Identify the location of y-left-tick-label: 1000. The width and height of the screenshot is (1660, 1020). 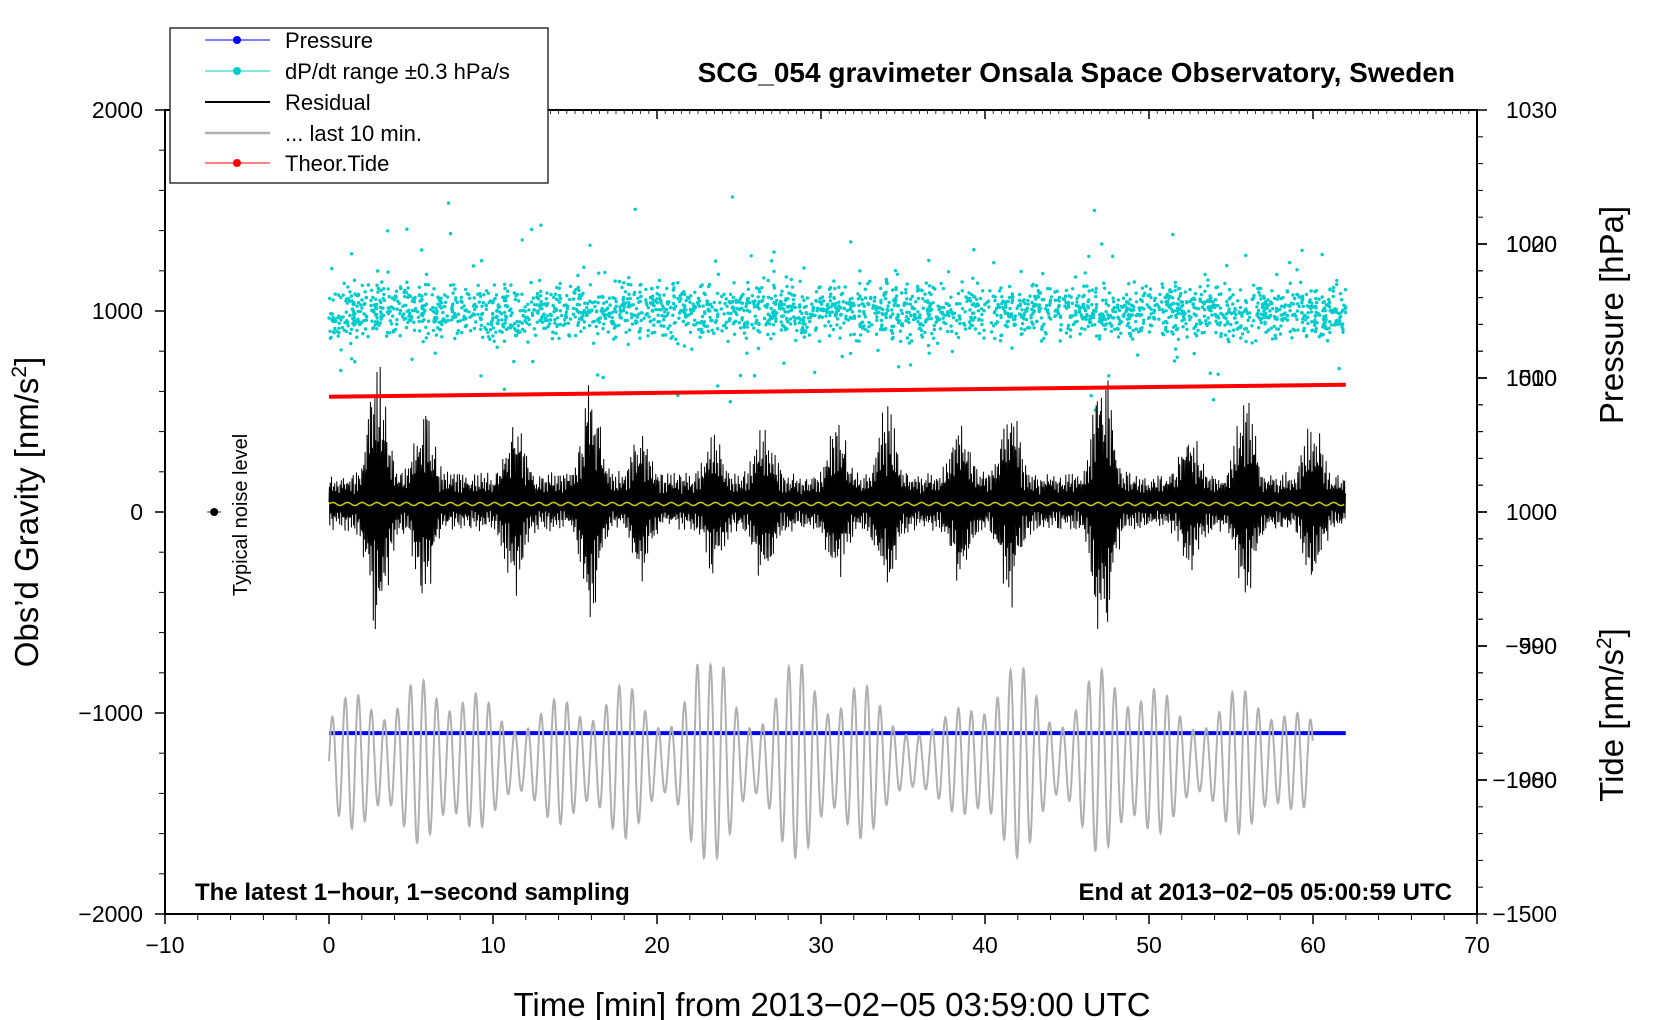
(117, 311).